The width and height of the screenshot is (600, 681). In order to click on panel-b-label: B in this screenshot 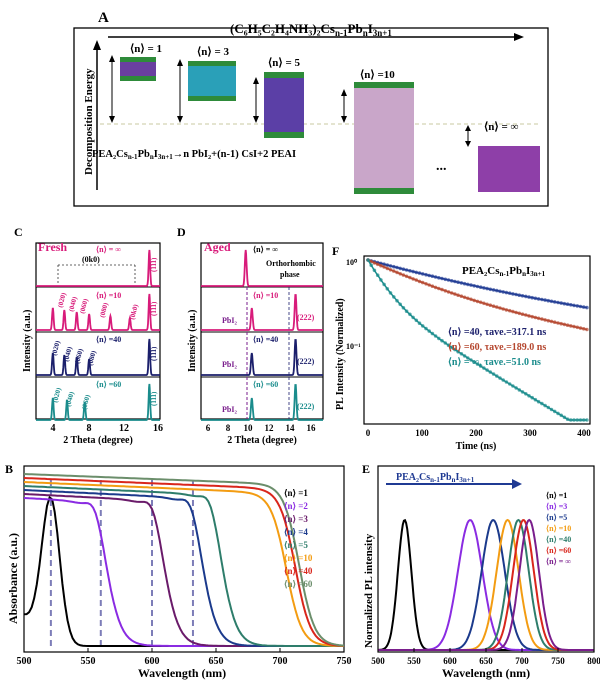, I will do `click(9, 469)`.